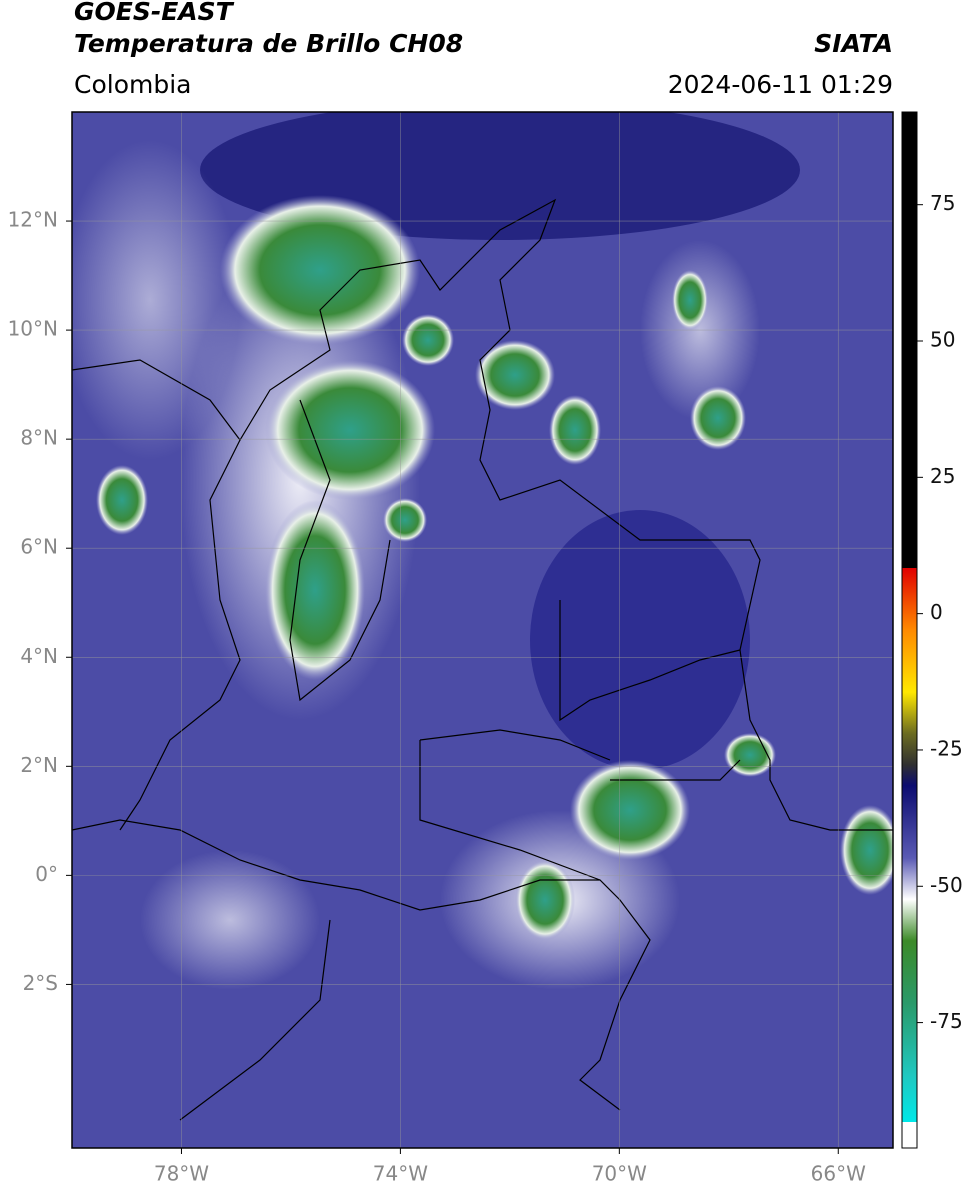  I want to click on y-tick-label: 2°N, so click(39, 765).